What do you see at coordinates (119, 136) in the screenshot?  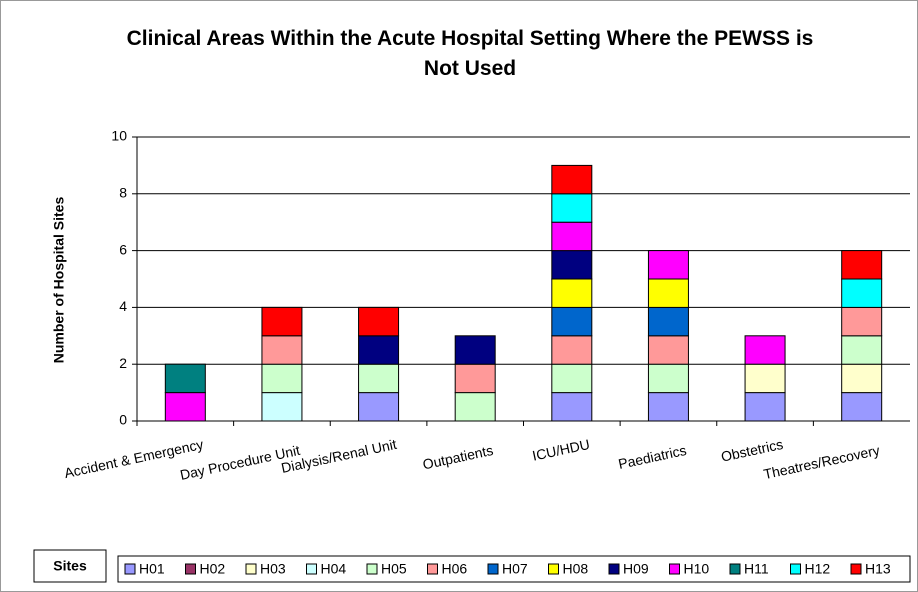 I see `y-tick-label: 10` at bounding box center [119, 136].